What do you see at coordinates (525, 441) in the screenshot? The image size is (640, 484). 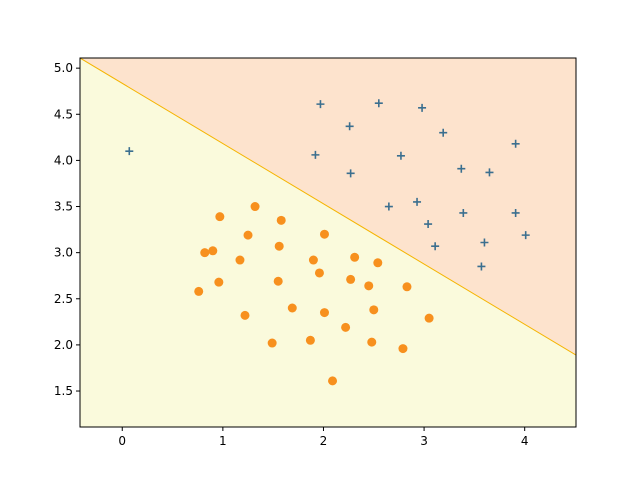 I see `x-tick-label: 4` at bounding box center [525, 441].